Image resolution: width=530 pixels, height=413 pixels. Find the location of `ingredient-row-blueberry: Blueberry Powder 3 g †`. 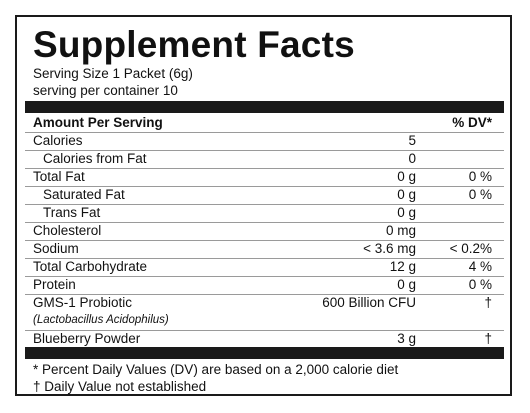

ingredient-row-blueberry: Blueberry Powder 3 g † is located at coordinates (264, 339).